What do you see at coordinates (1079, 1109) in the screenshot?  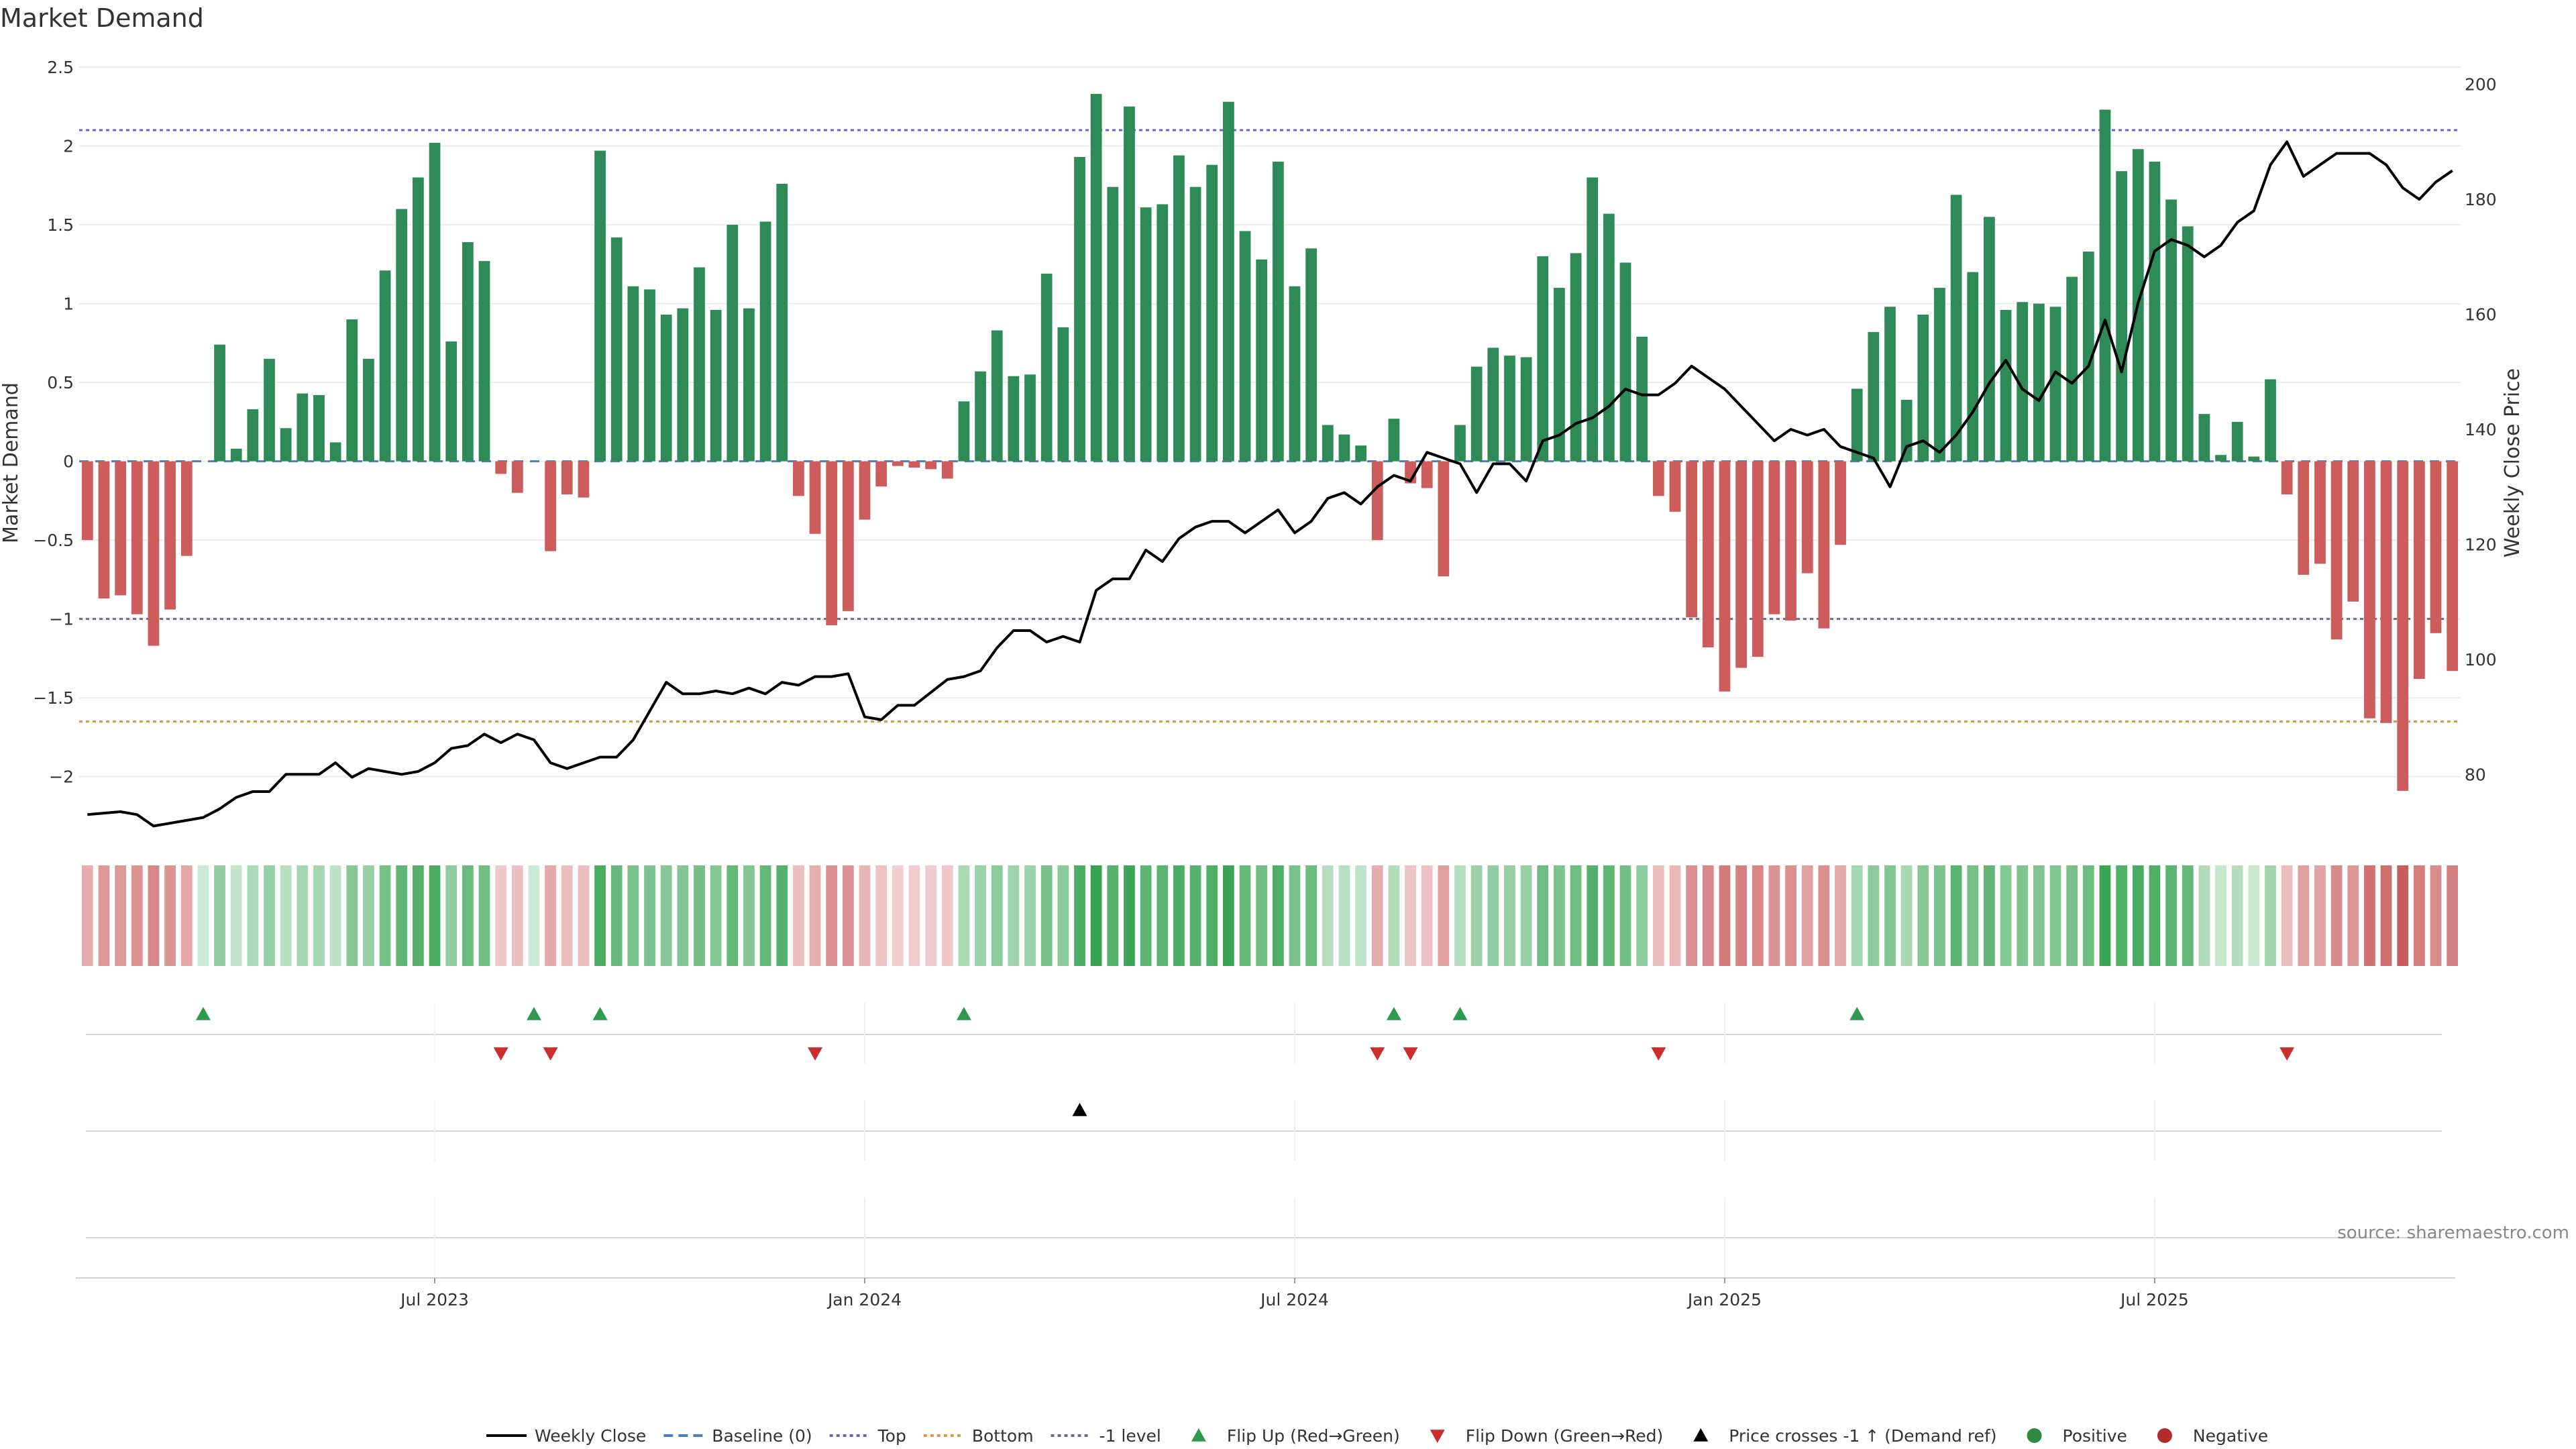 I see `price-cross-marker` at bounding box center [1079, 1109].